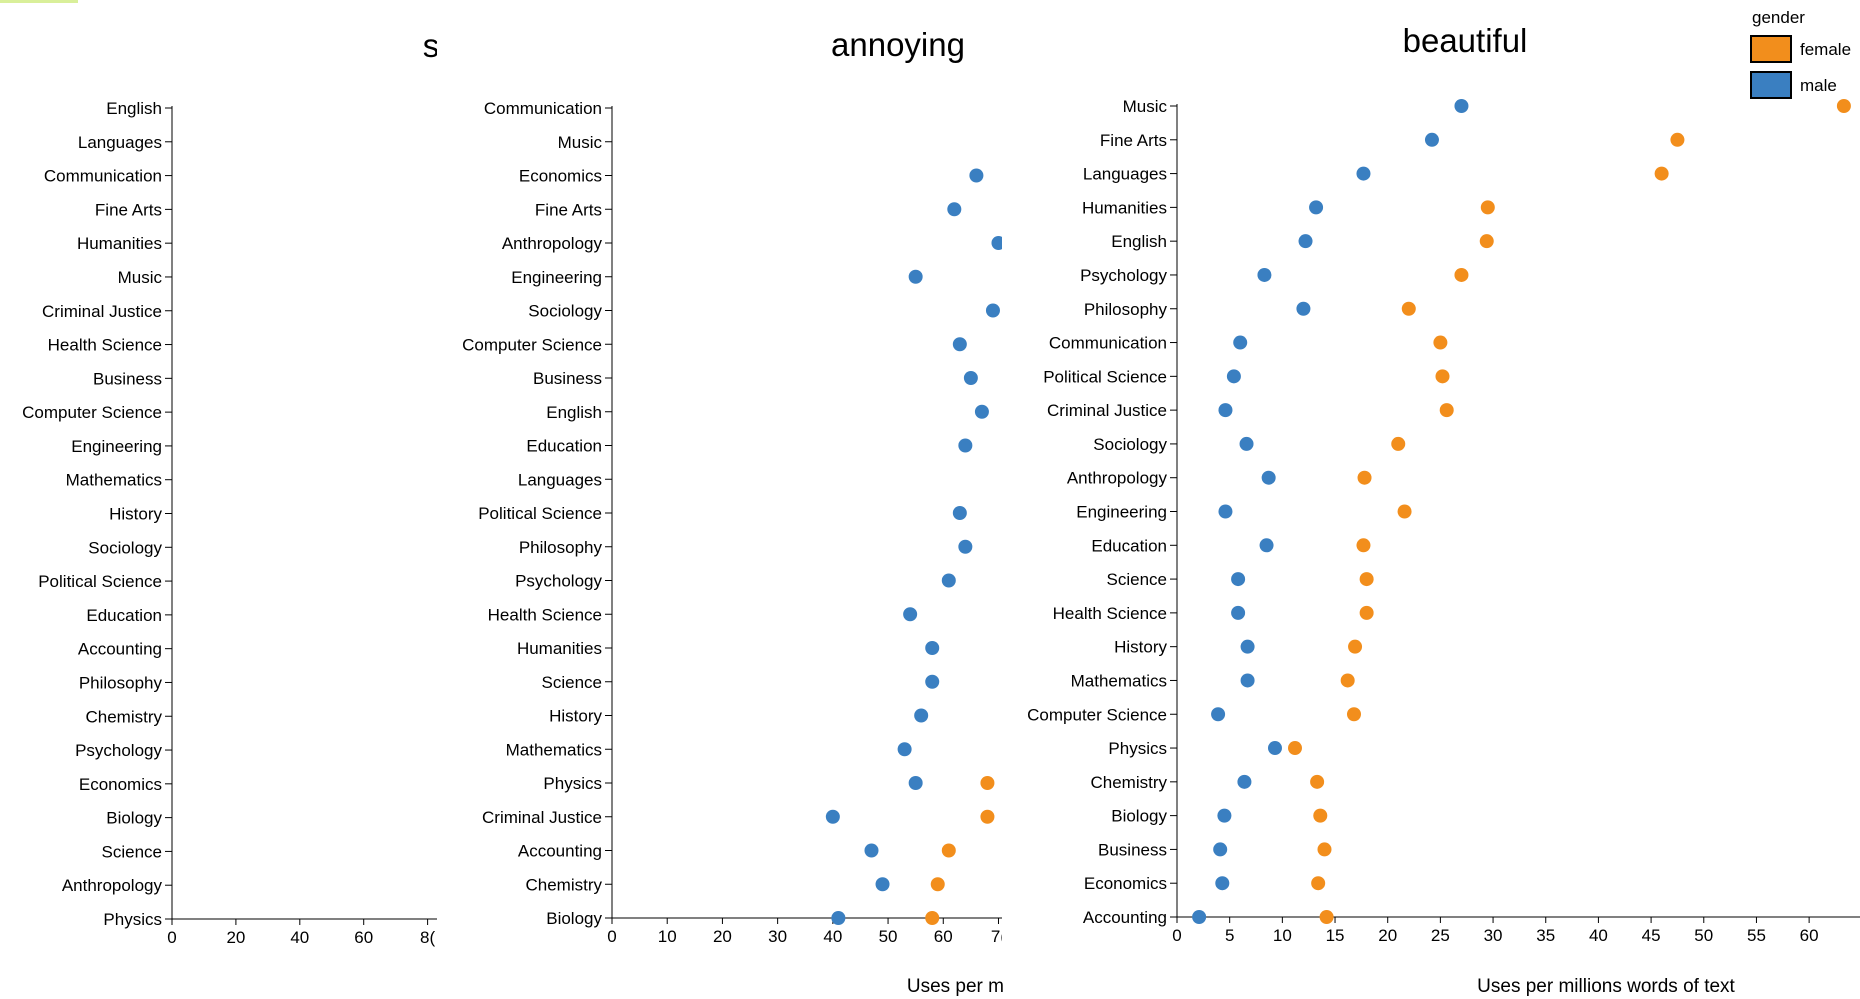 This screenshot has width=1860, height=999. I want to click on x-tick-label: 5, so click(1229, 935).